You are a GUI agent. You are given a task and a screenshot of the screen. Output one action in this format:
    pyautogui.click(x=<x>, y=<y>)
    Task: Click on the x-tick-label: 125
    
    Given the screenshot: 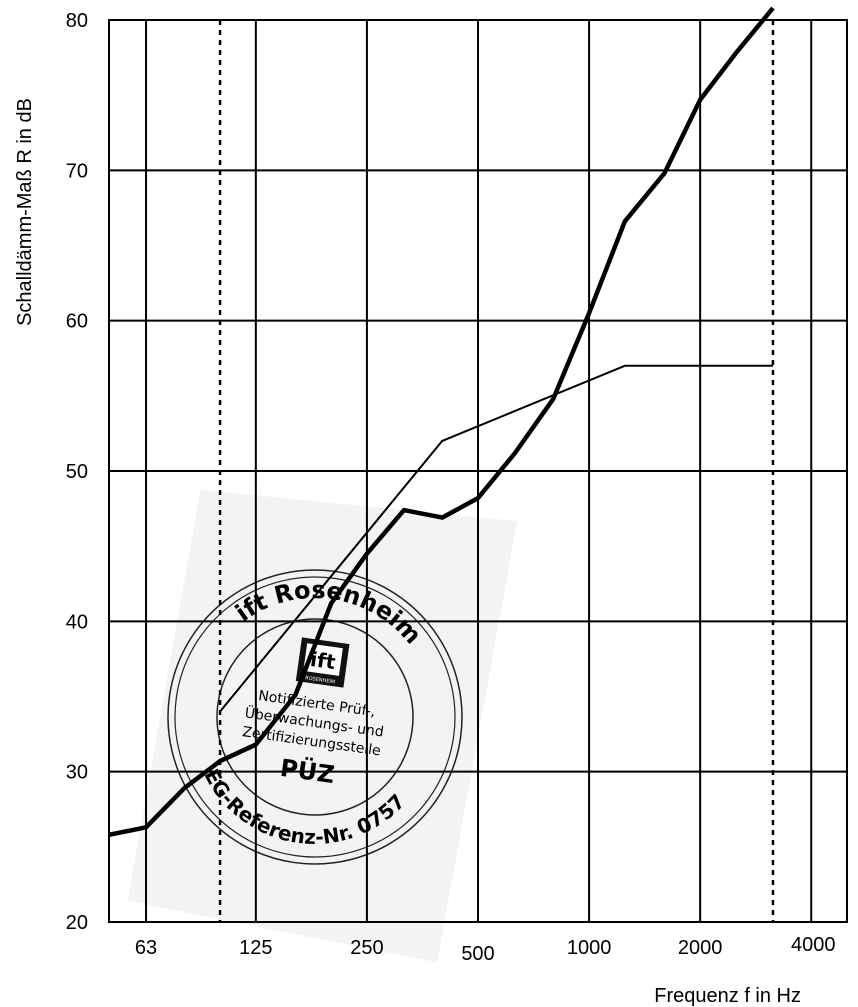 What is the action you would take?
    pyautogui.click(x=255, y=948)
    